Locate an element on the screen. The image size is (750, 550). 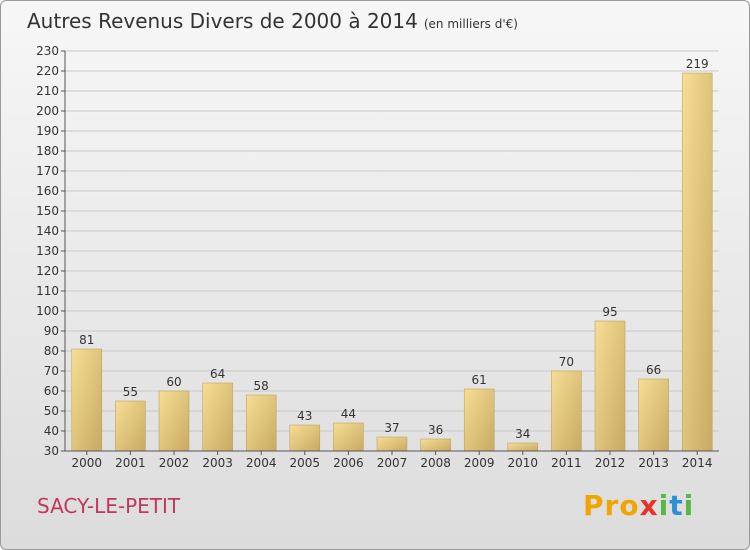
bar-value-label: 36 is located at coordinates (435, 430).